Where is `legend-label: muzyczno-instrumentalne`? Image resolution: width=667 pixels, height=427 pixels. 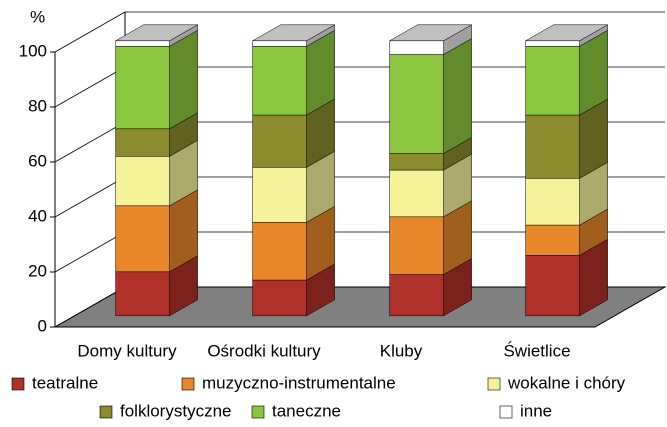
legend-label: muzyczno-instrumentalne is located at coordinates (299, 382).